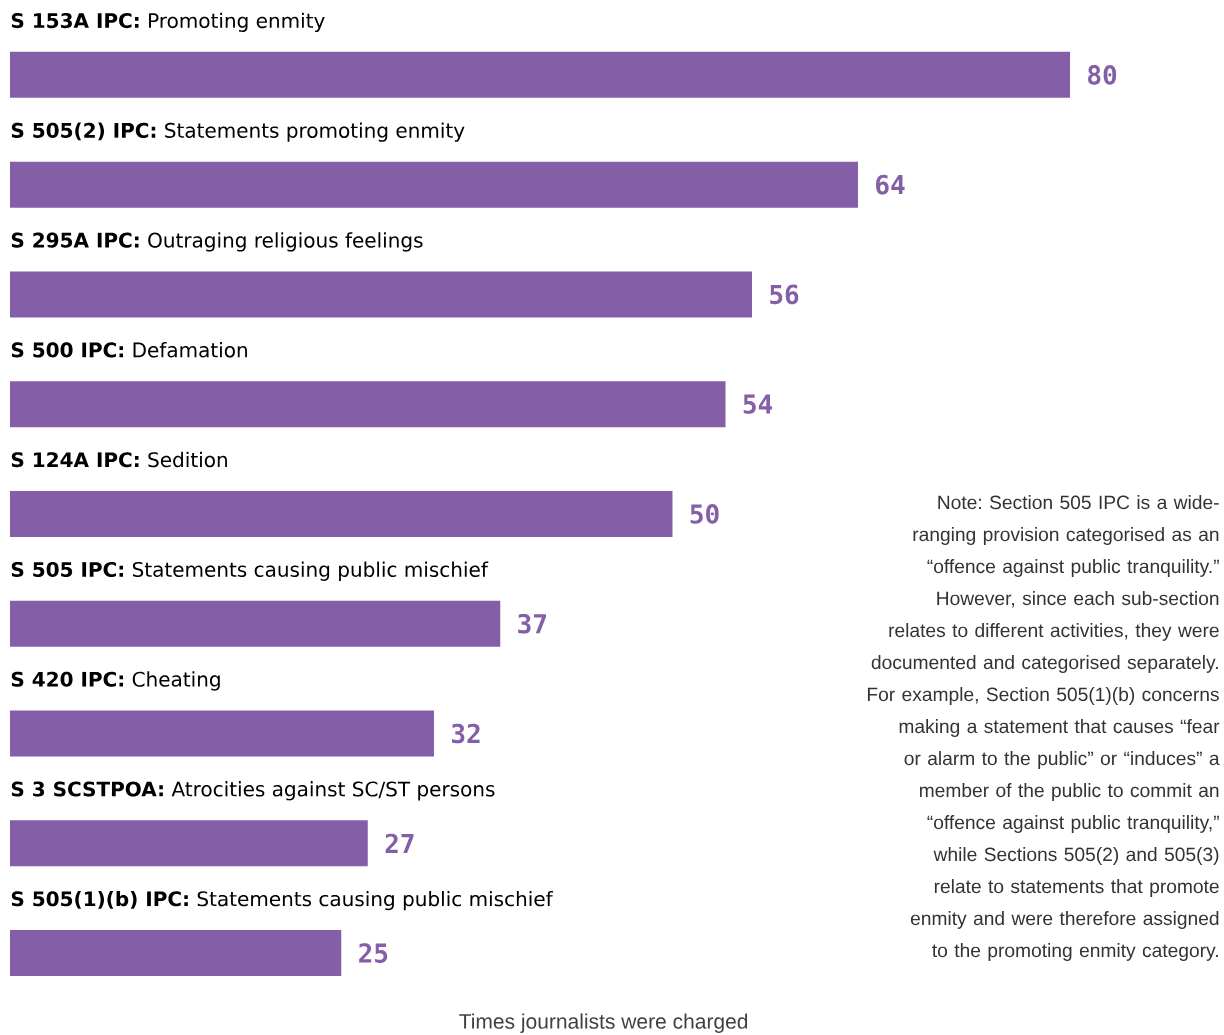 The width and height of the screenshot is (1224, 1035). Describe the element at coordinates (253, 791) in the screenshot. I see `y-tick-label: S 3 SCSTPOA: Atrocities against SC/ST persons` at that location.